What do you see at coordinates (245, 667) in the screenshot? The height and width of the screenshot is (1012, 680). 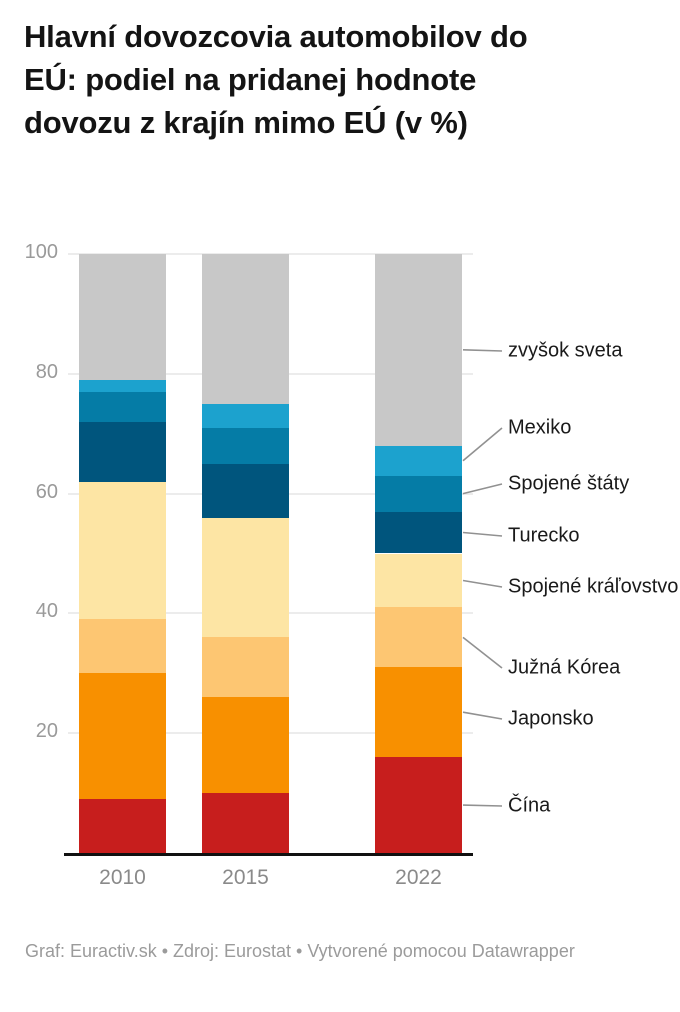 I see `bar-segment-juzna-korea-2015` at bounding box center [245, 667].